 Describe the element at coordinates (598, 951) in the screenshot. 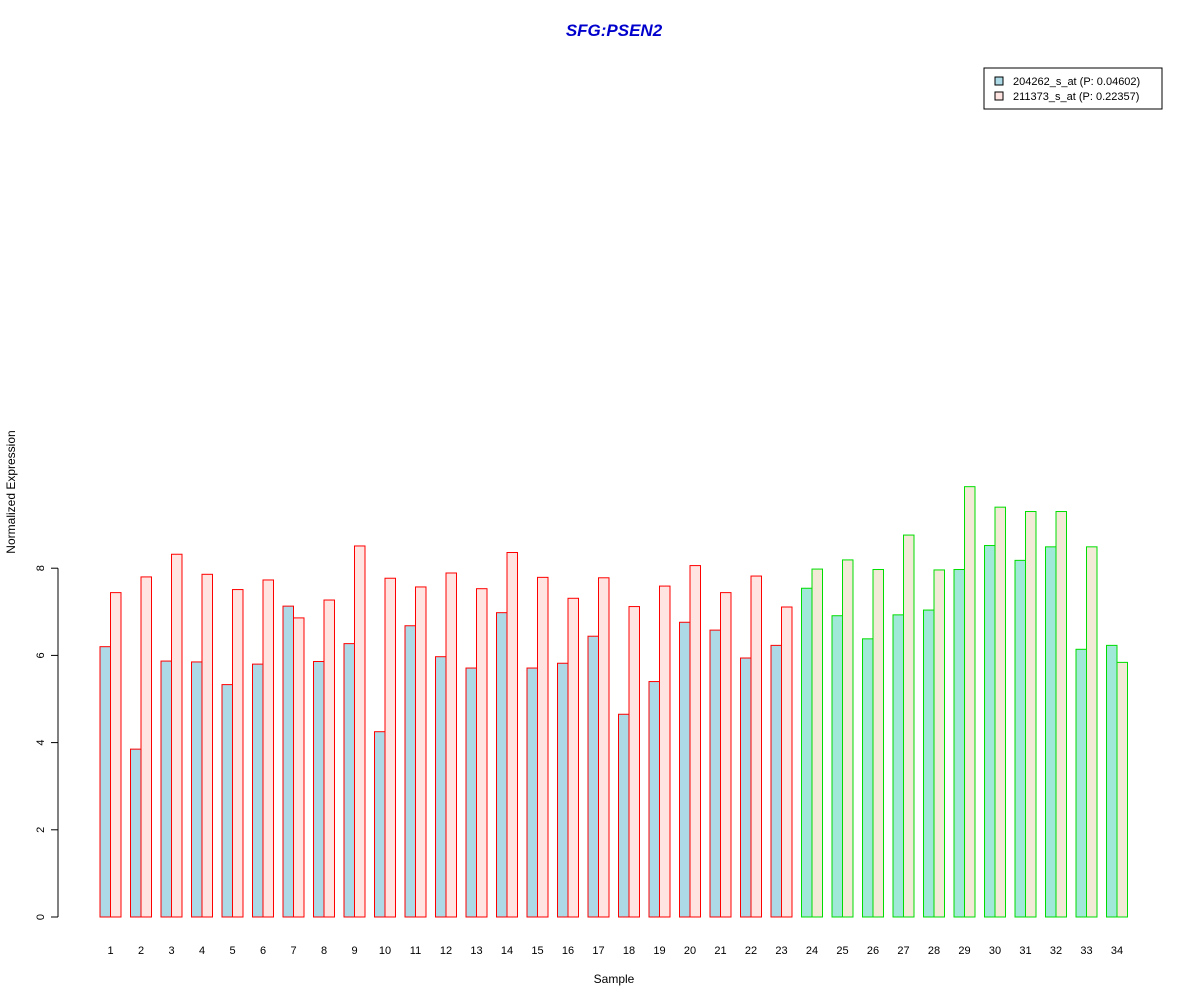

I see `x-tick-label: 17` at that location.